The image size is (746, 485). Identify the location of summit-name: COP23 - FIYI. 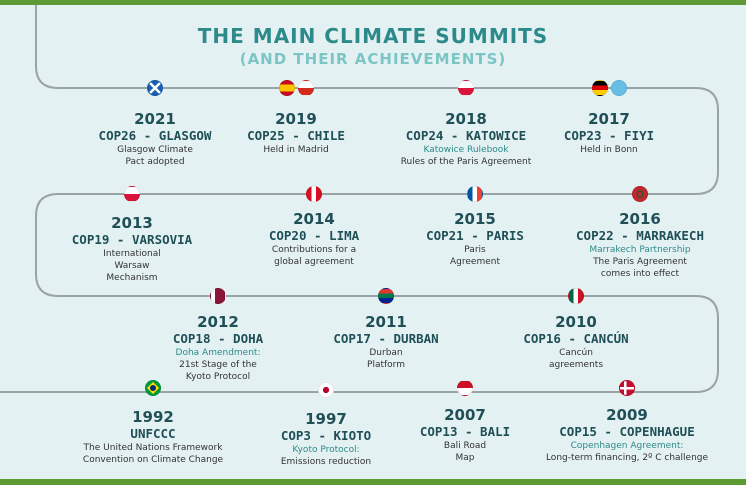
(609, 135).